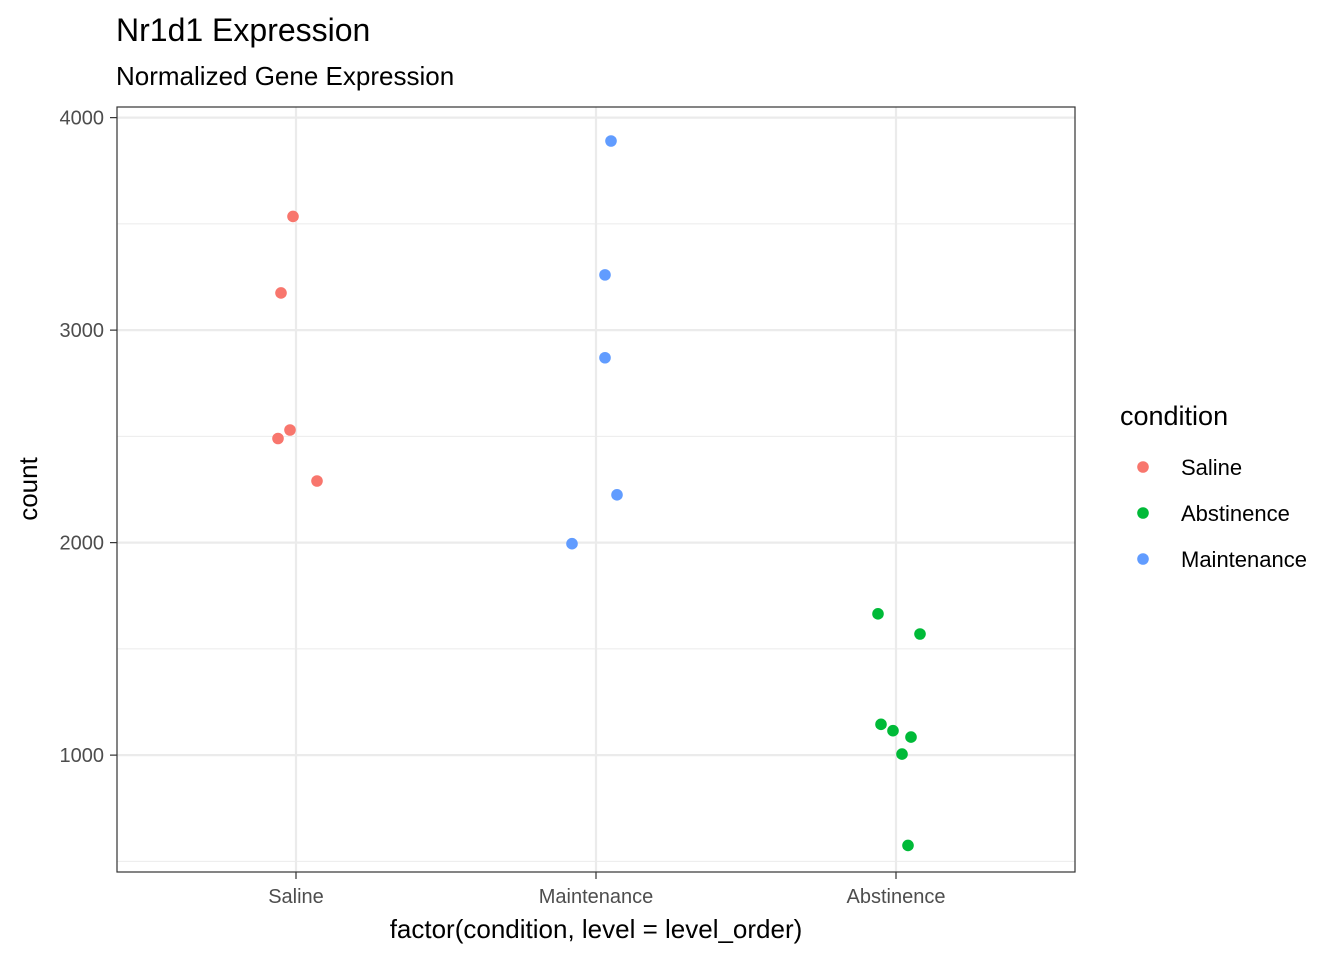 The height and width of the screenshot is (965, 1344). I want to click on legend-entries: Saline Abstinence Maintenance, so click(1222, 513).